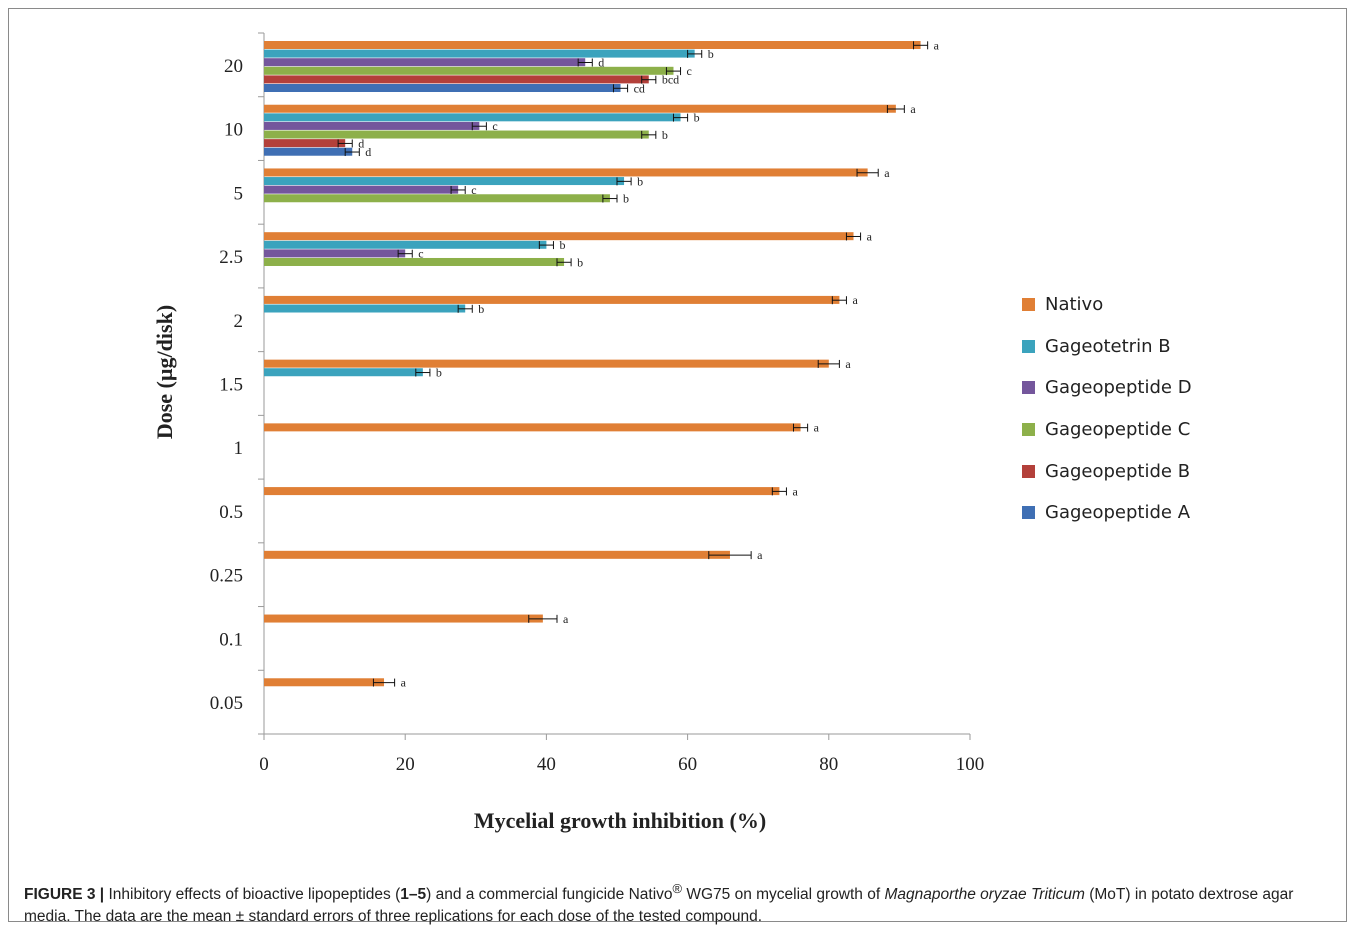 The image size is (1357, 930). Describe the element at coordinates (233, 66) in the screenshot. I see `y-tick-label: 20` at that location.